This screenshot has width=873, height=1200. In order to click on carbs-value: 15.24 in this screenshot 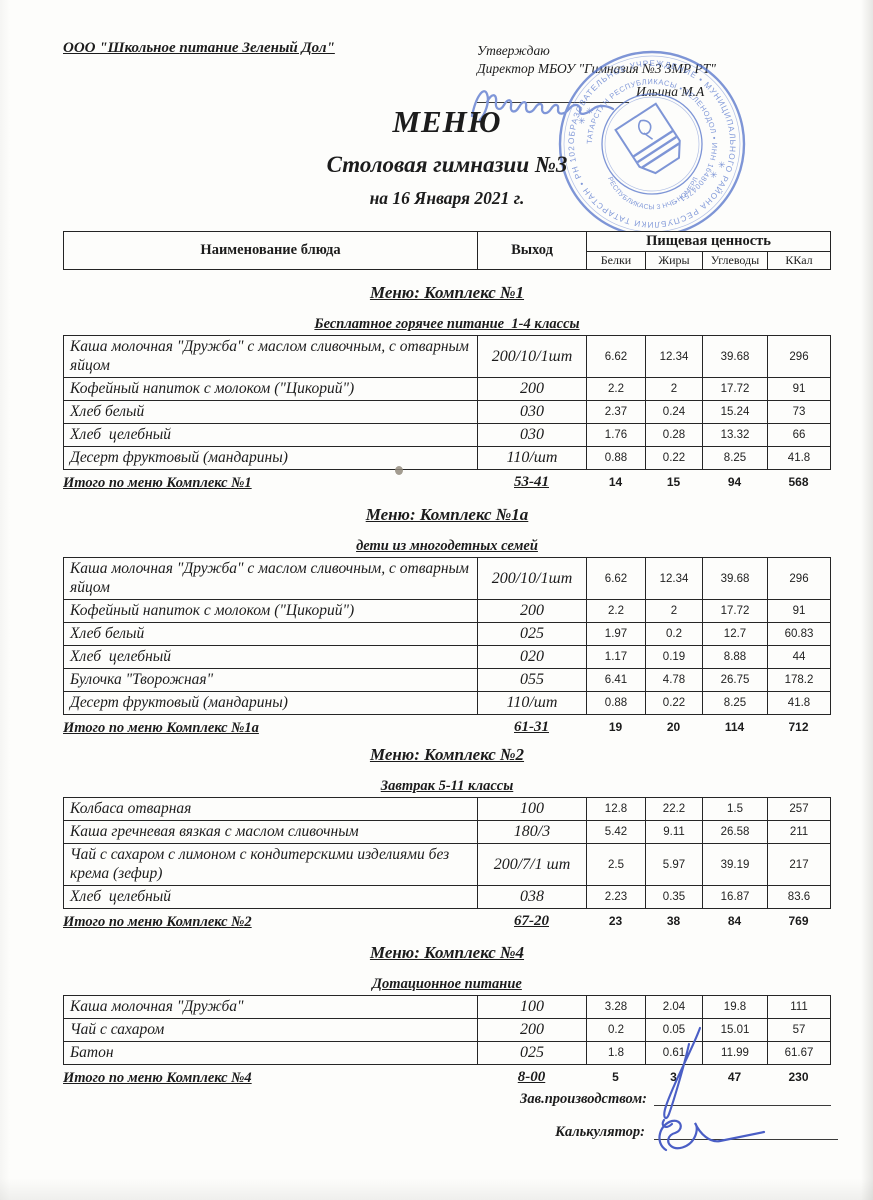, I will do `click(735, 412)`.